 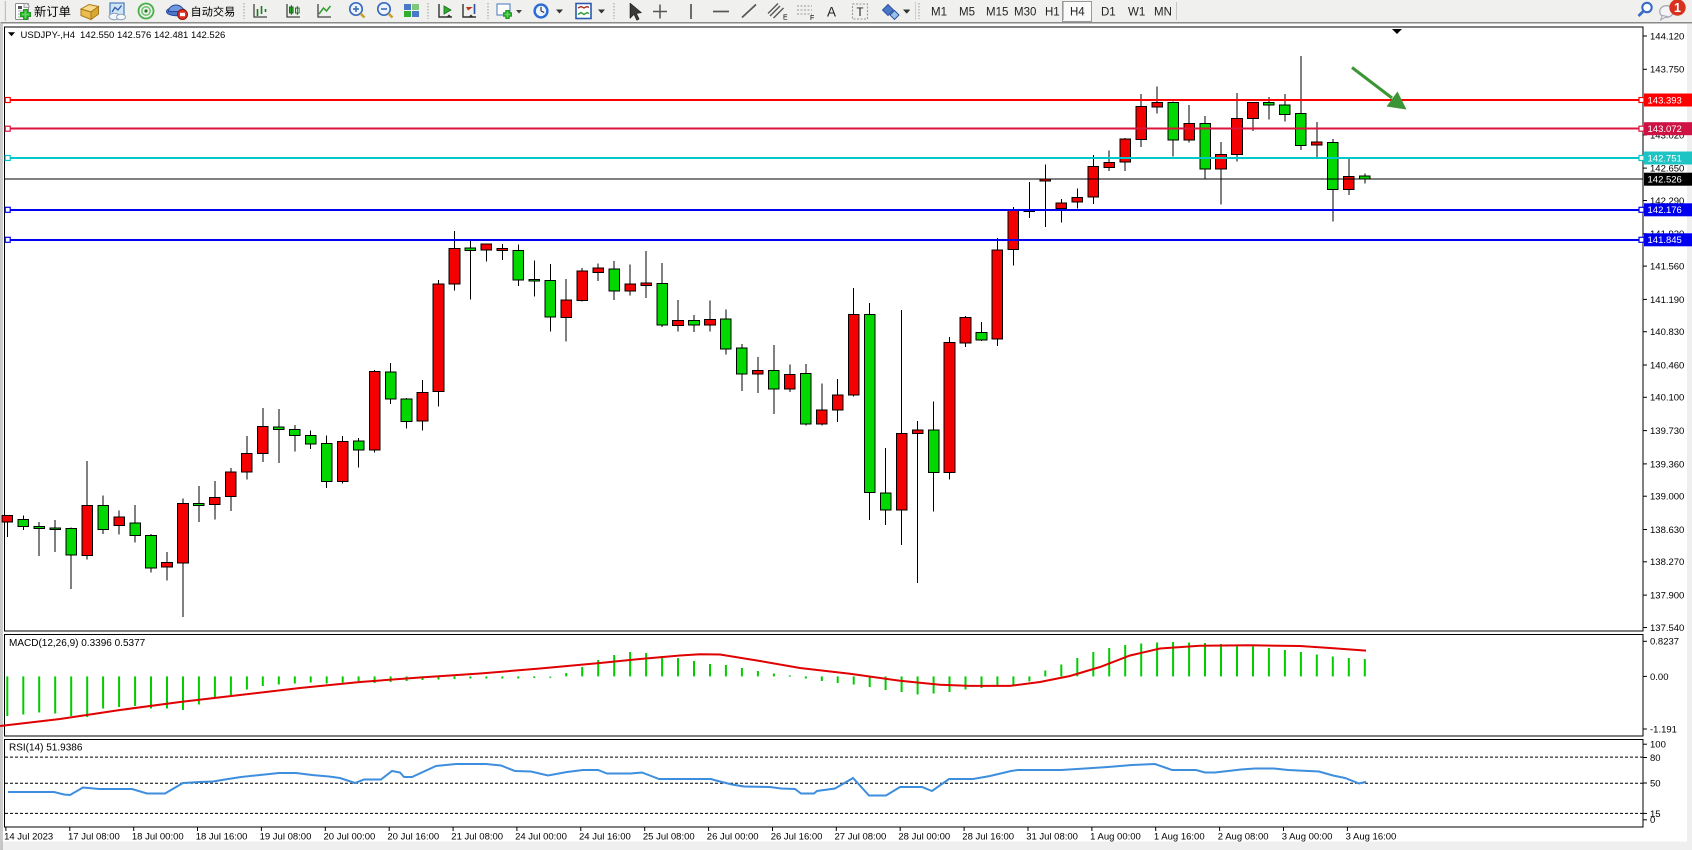 What do you see at coordinates (1667, 596) in the screenshot?
I see `svg-text: 137.900` at bounding box center [1667, 596].